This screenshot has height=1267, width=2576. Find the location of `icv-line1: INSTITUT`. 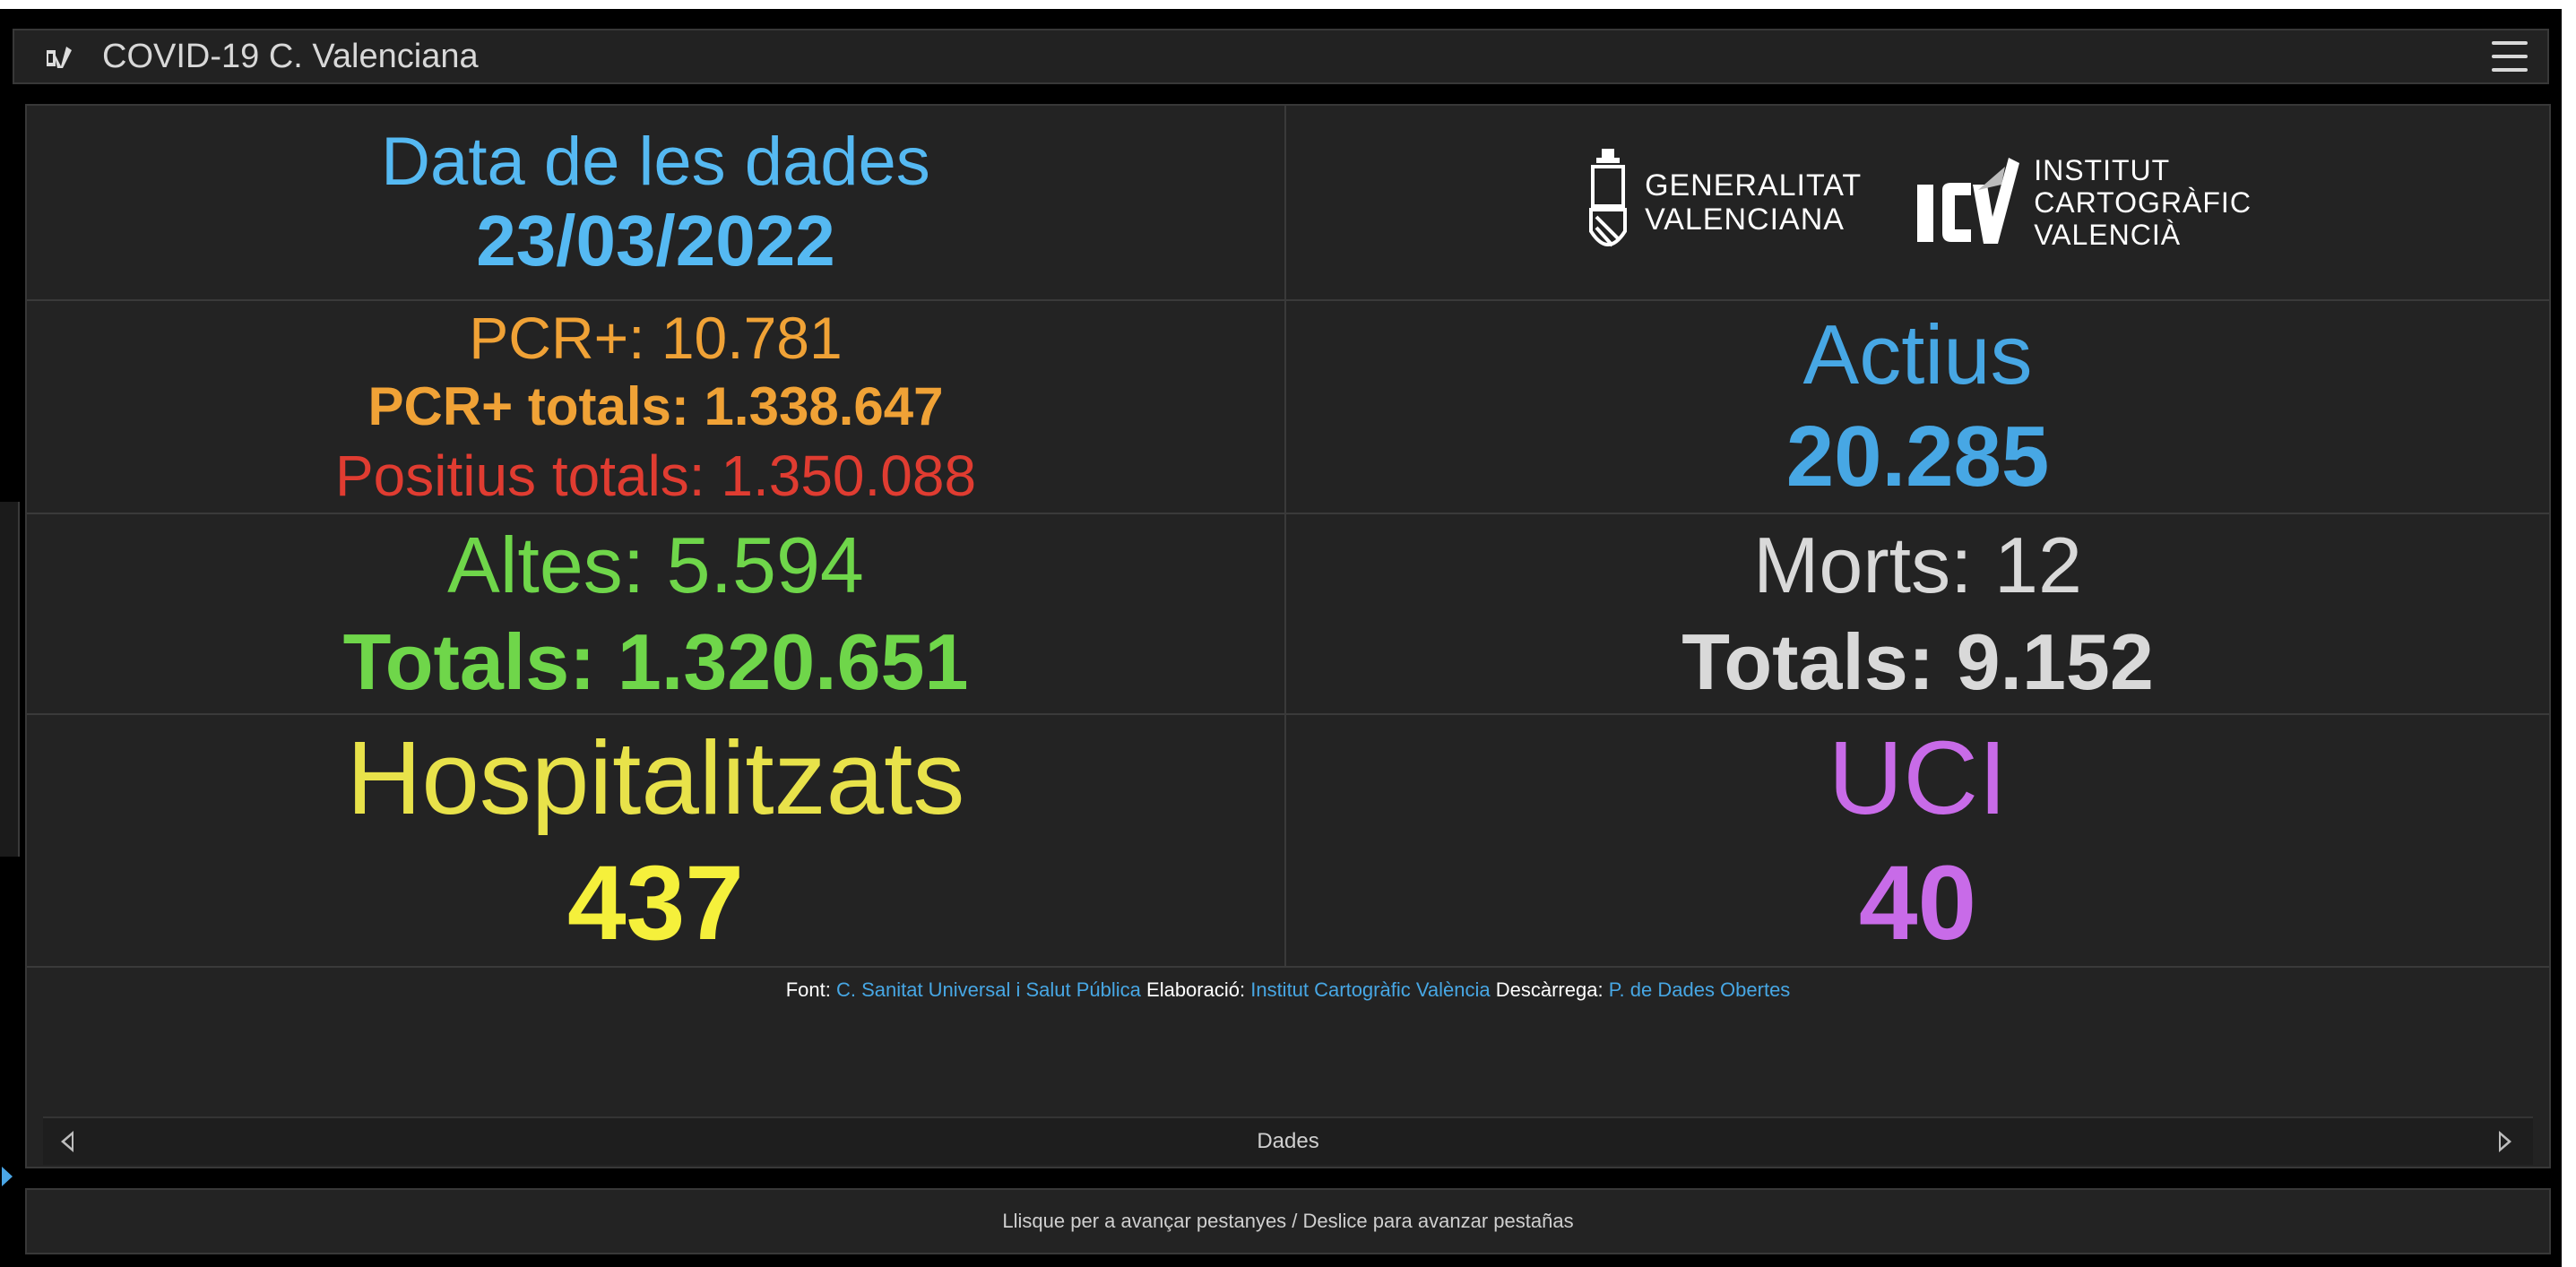

icv-line1: INSTITUT is located at coordinates (2102, 170).